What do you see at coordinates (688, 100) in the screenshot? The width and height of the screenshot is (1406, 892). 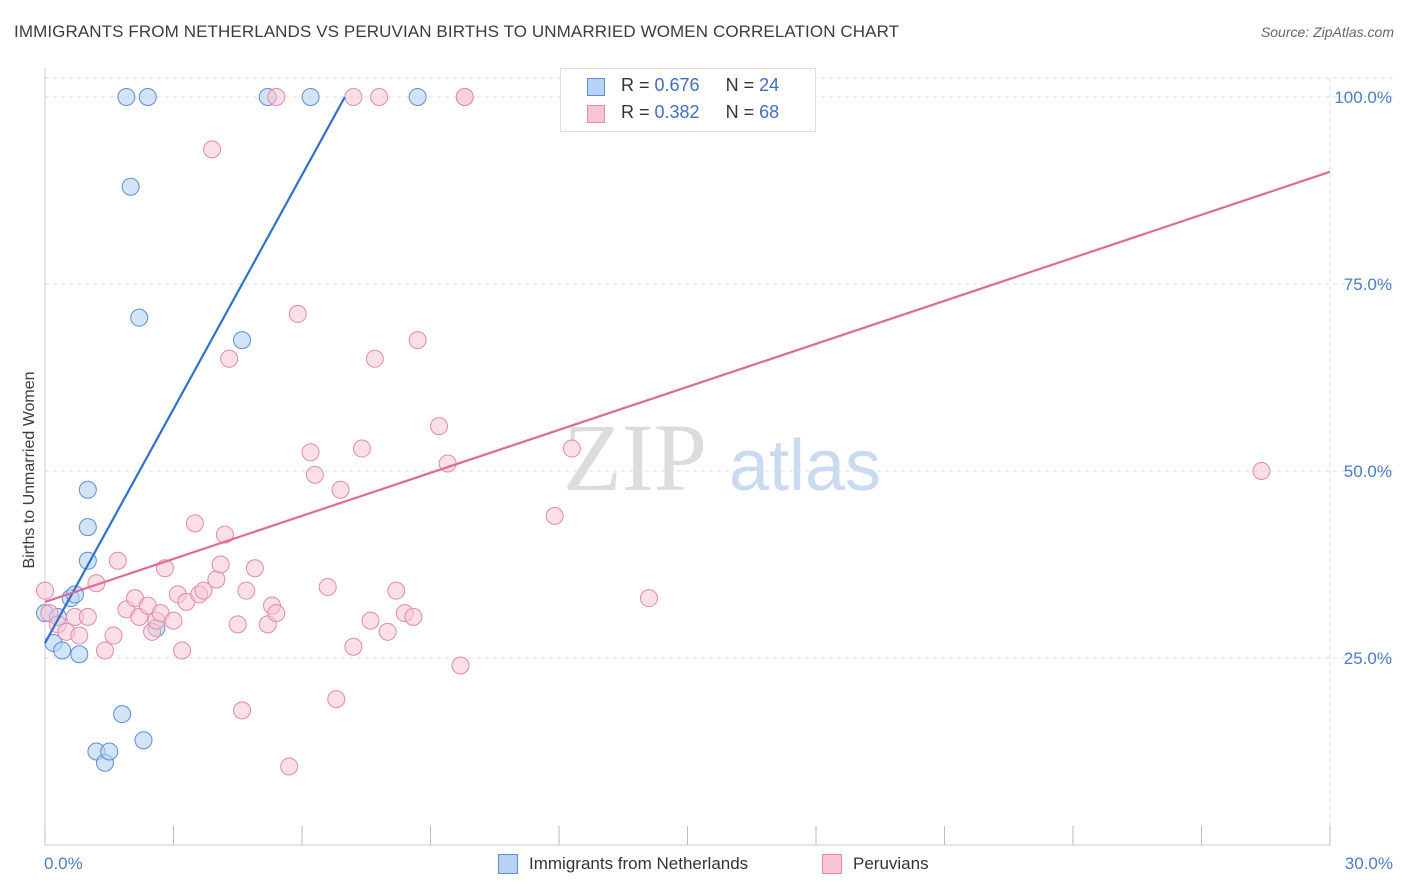 I see `legend-stats: R = 0.676 N = 24 R = 0.382 N = 68` at bounding box center [688, 100].